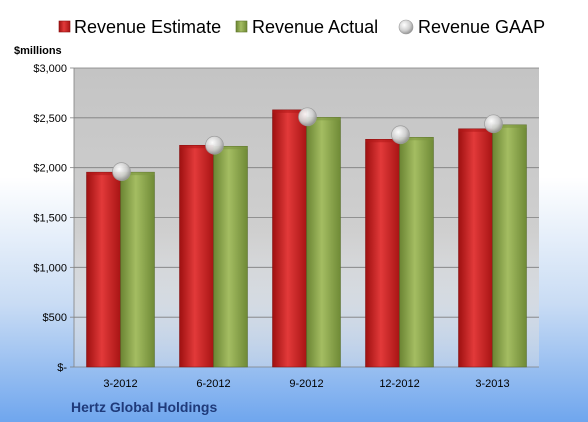  What do you see at coordinates (416, 252) in the screenshot?
I see `bar-actual-12-2012` at bounding box center [416, 252].